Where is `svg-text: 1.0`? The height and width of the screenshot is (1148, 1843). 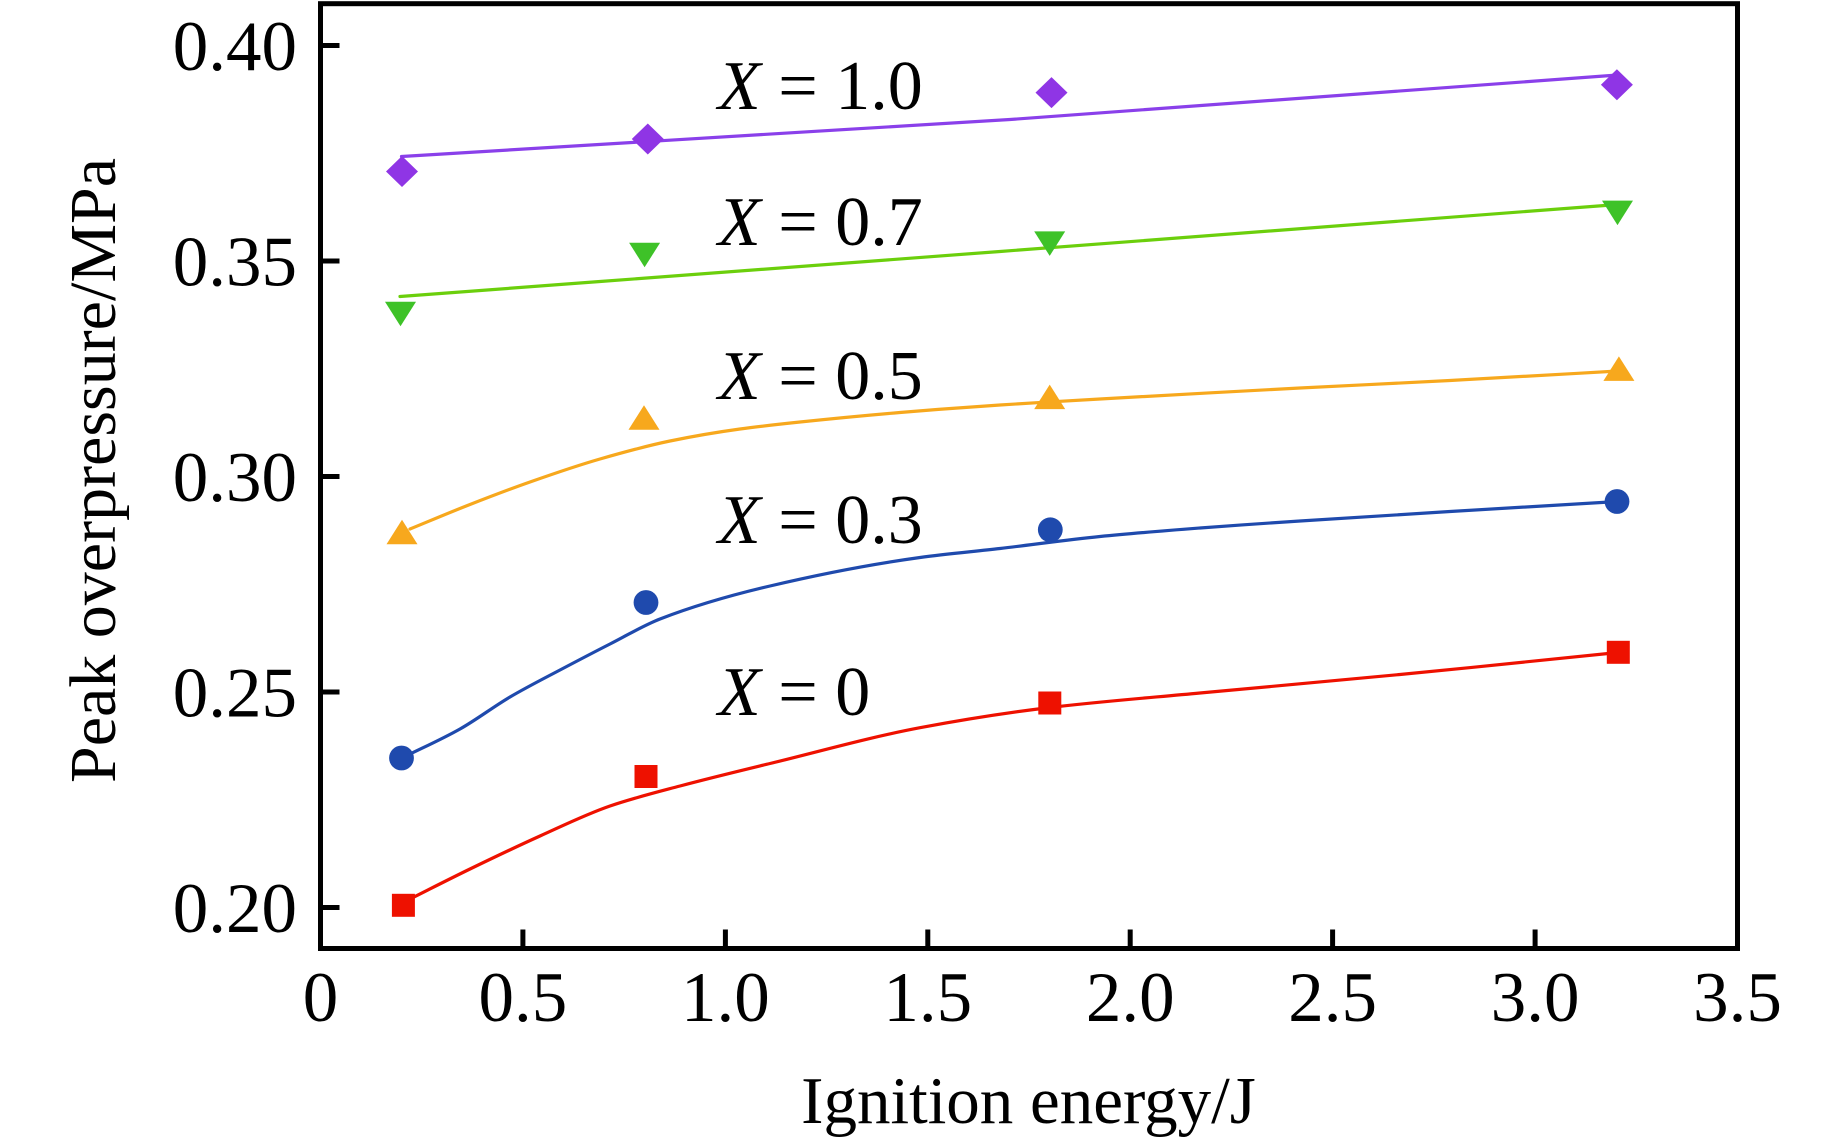
svg-text: 1.0 is located at coordinates (725, 998).